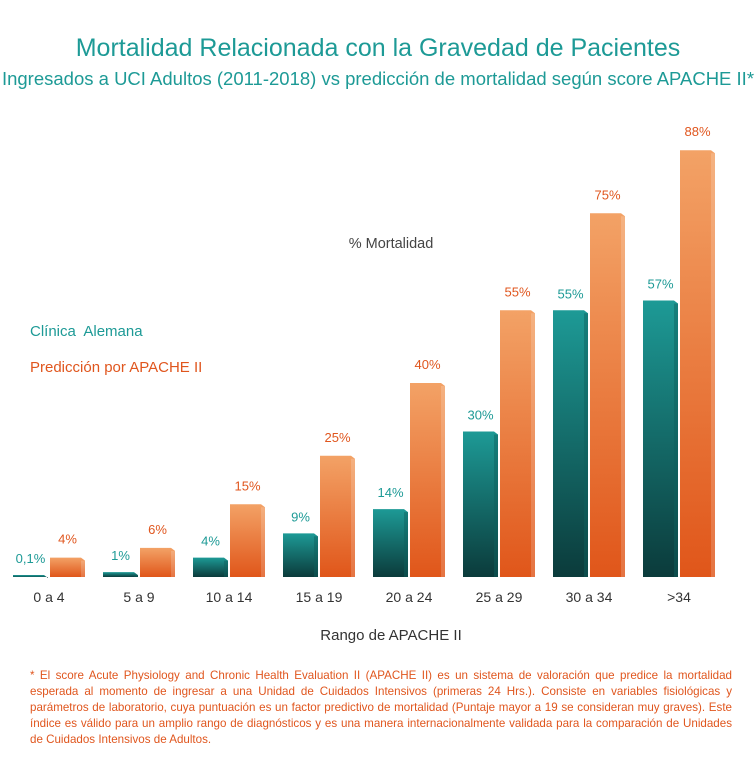 This screenshot has width=756, height=763. I want to click on data-label-prediccion-apache-6: 75%, so click(607, 194).